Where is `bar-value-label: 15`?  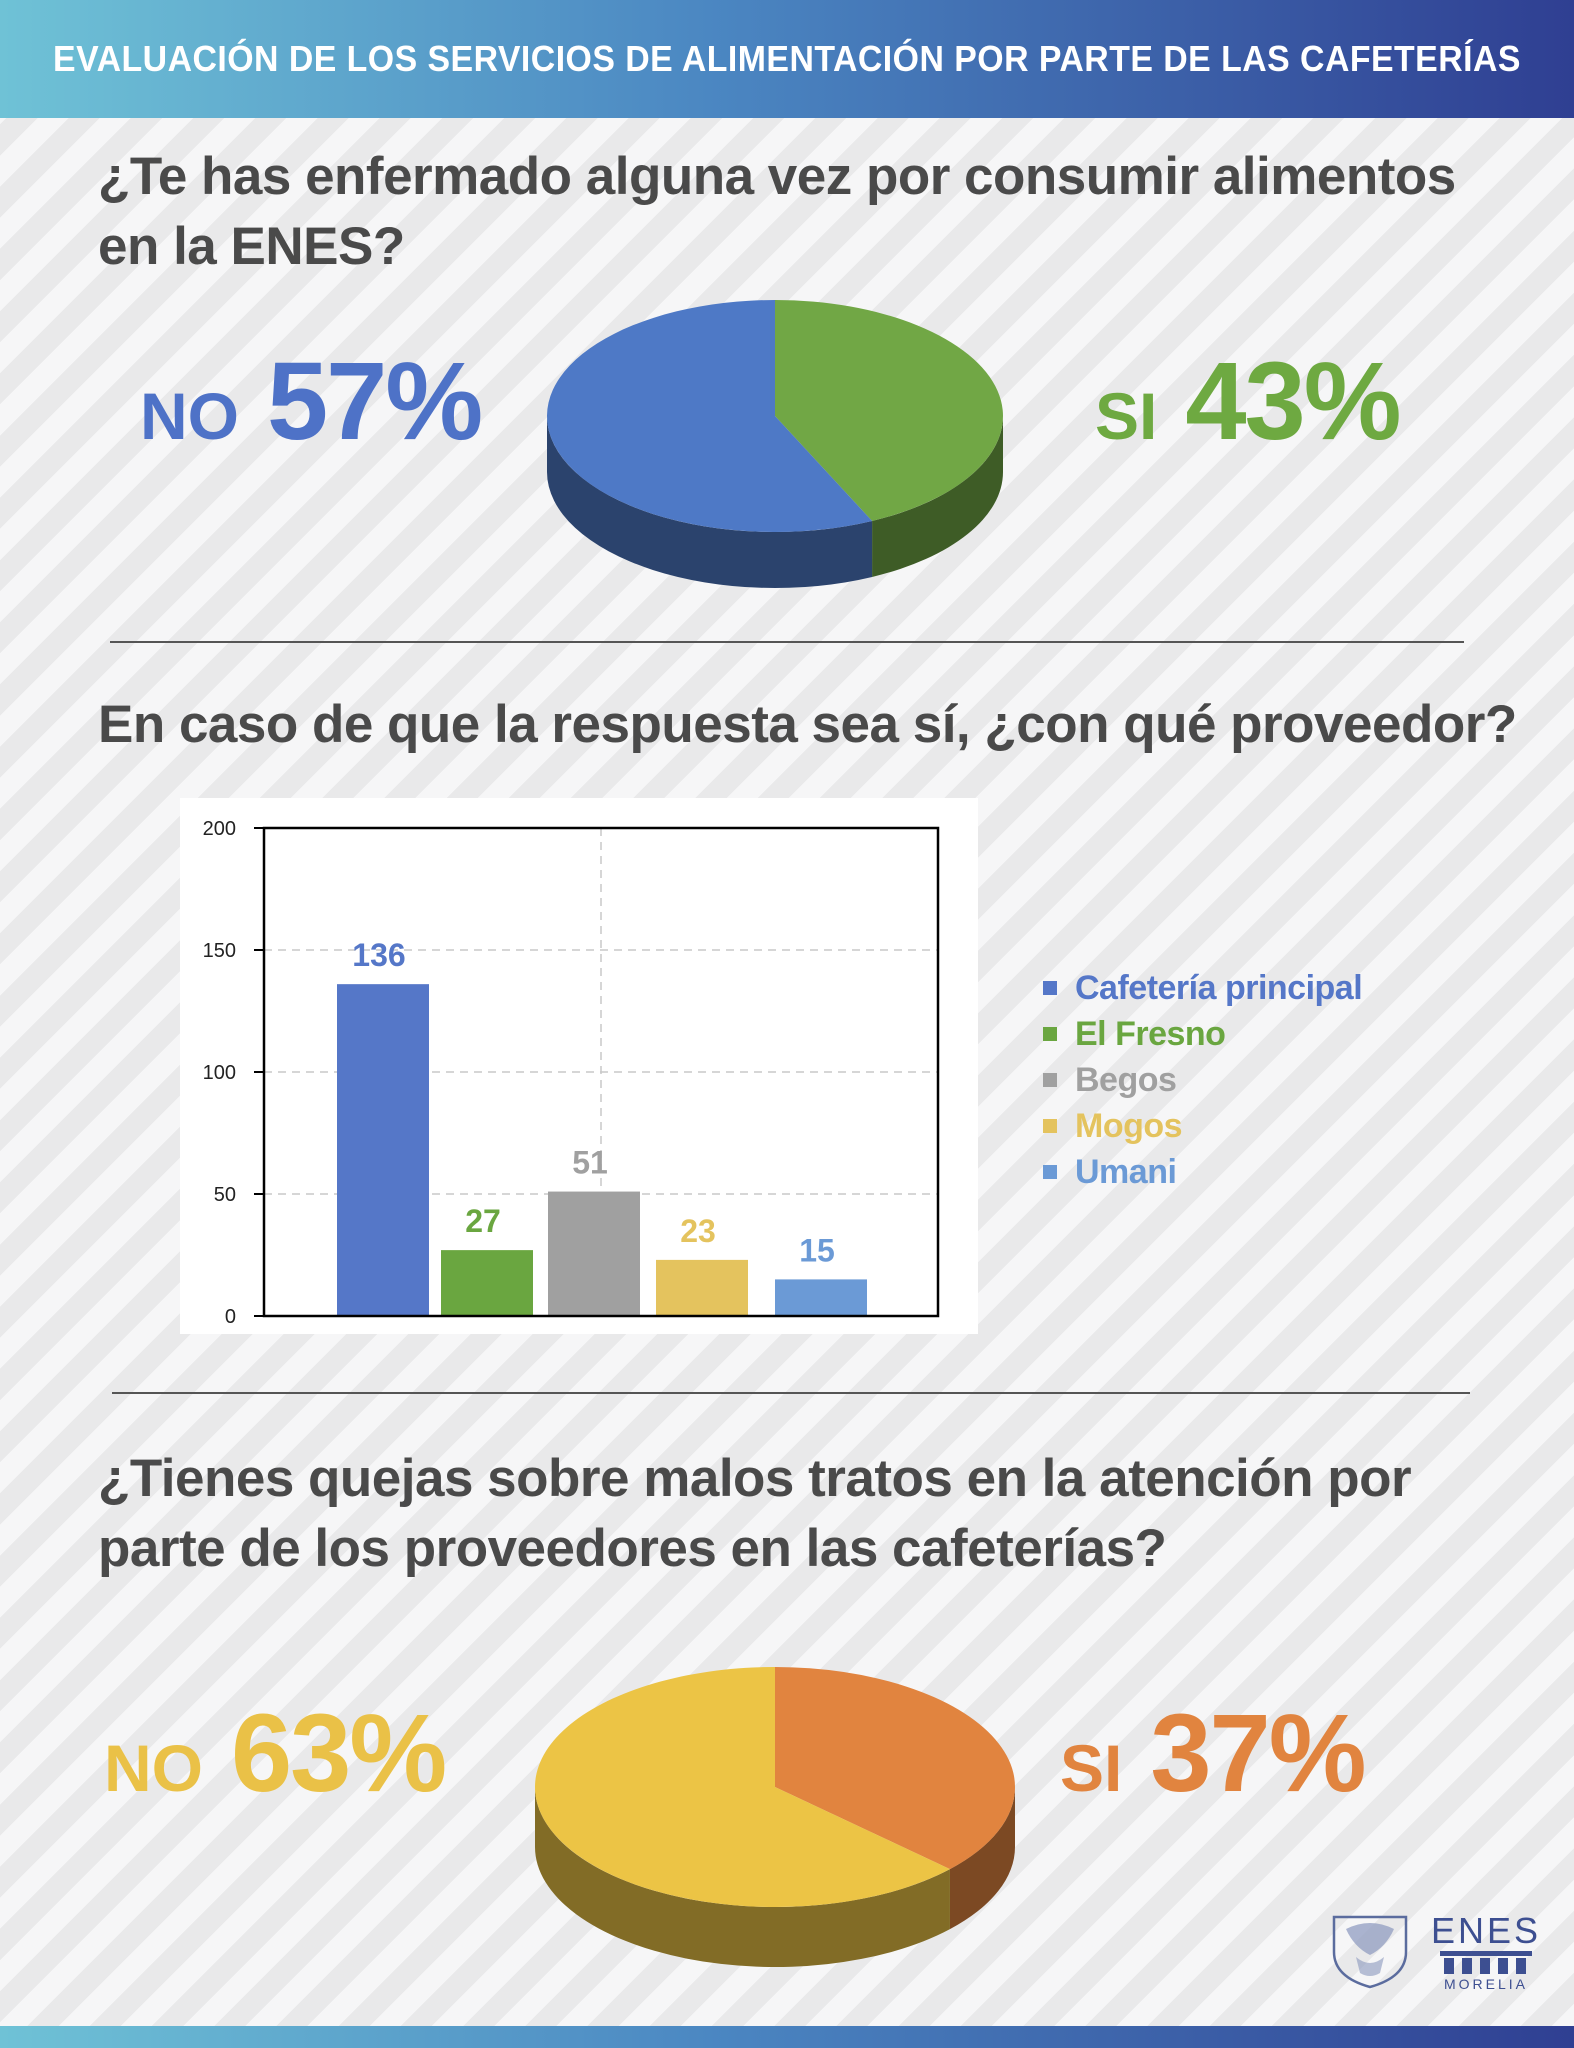 bar-value-label: 15 is located at coordinates (817, 1250).